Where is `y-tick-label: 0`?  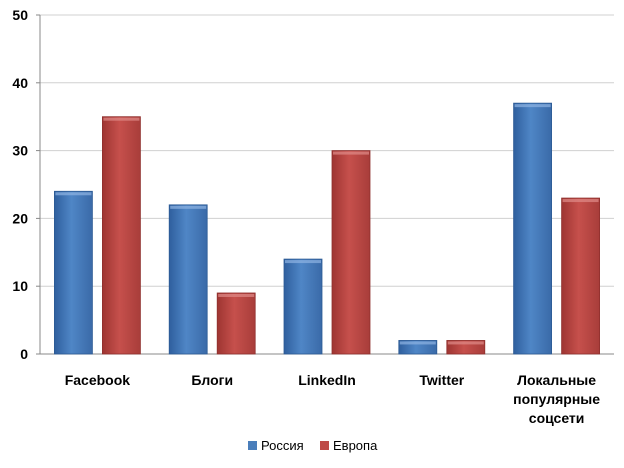
y-tick-label: 0 is located at coordinates (24, 354).